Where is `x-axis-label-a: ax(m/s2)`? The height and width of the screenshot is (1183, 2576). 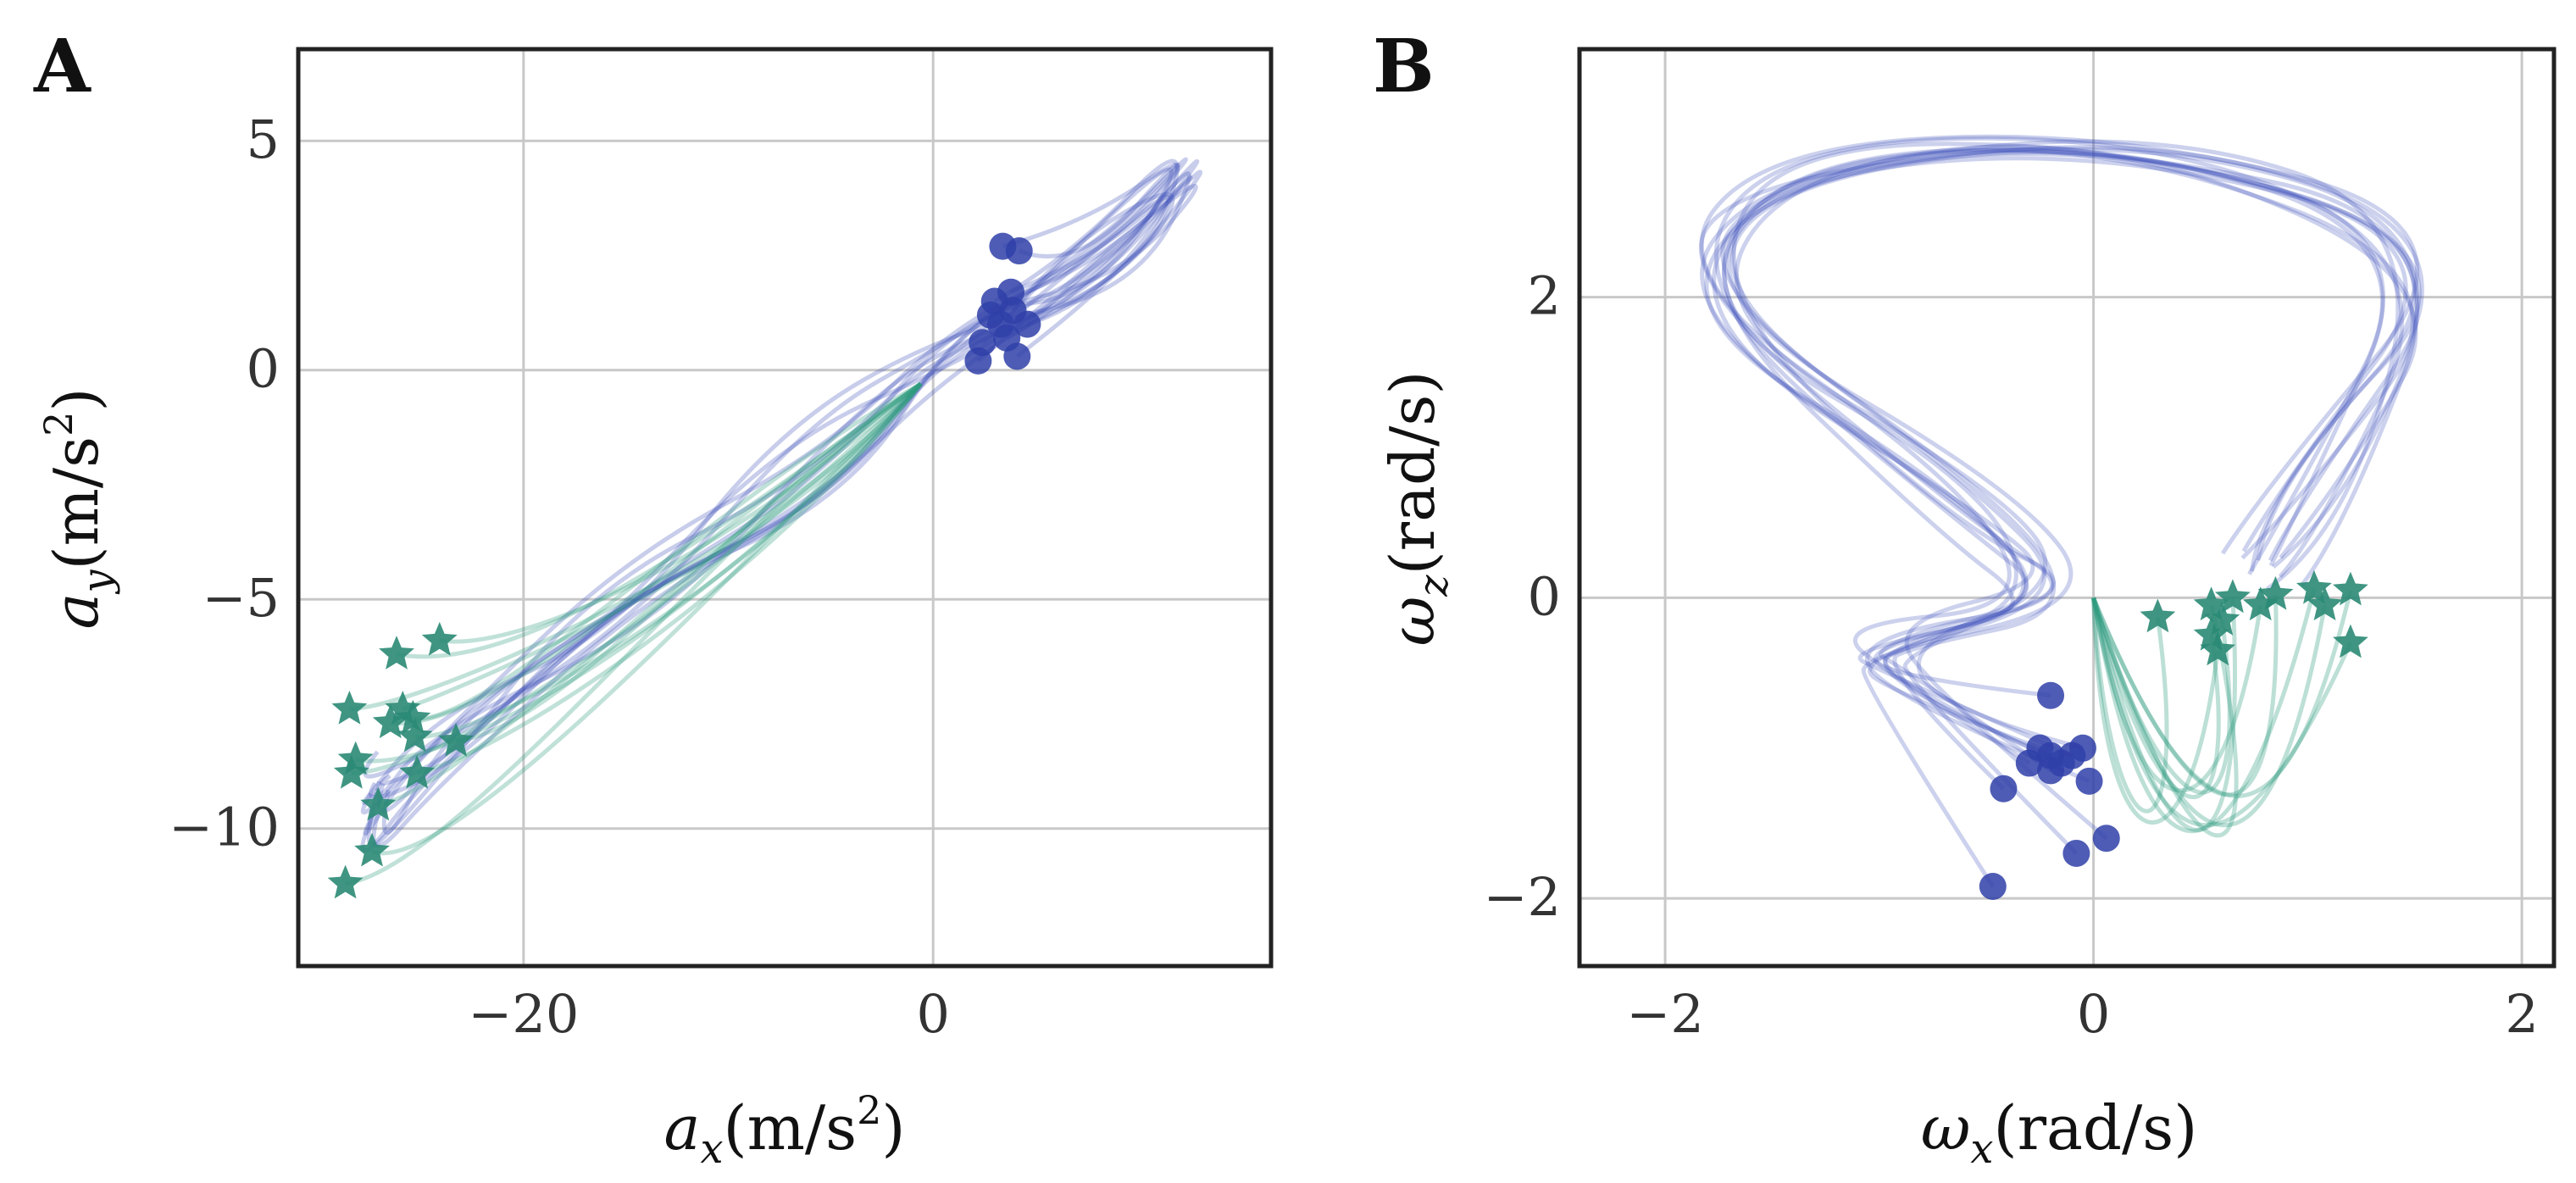
x-axis-label-a: ax(m/s2) is located at coordinates (785, 1130).